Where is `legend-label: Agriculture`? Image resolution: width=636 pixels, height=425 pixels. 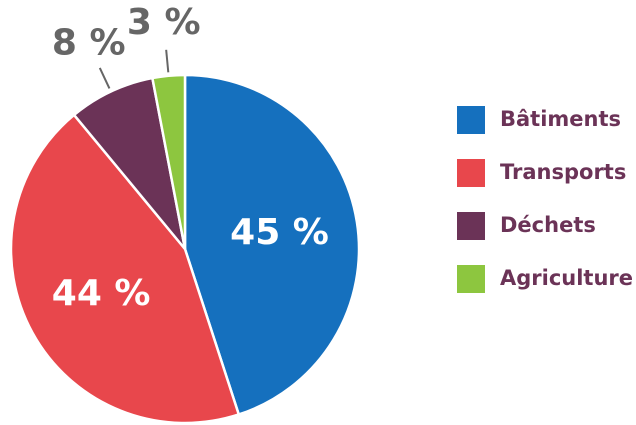 legend-label: Agriculture is located at coordinates (566, 278).